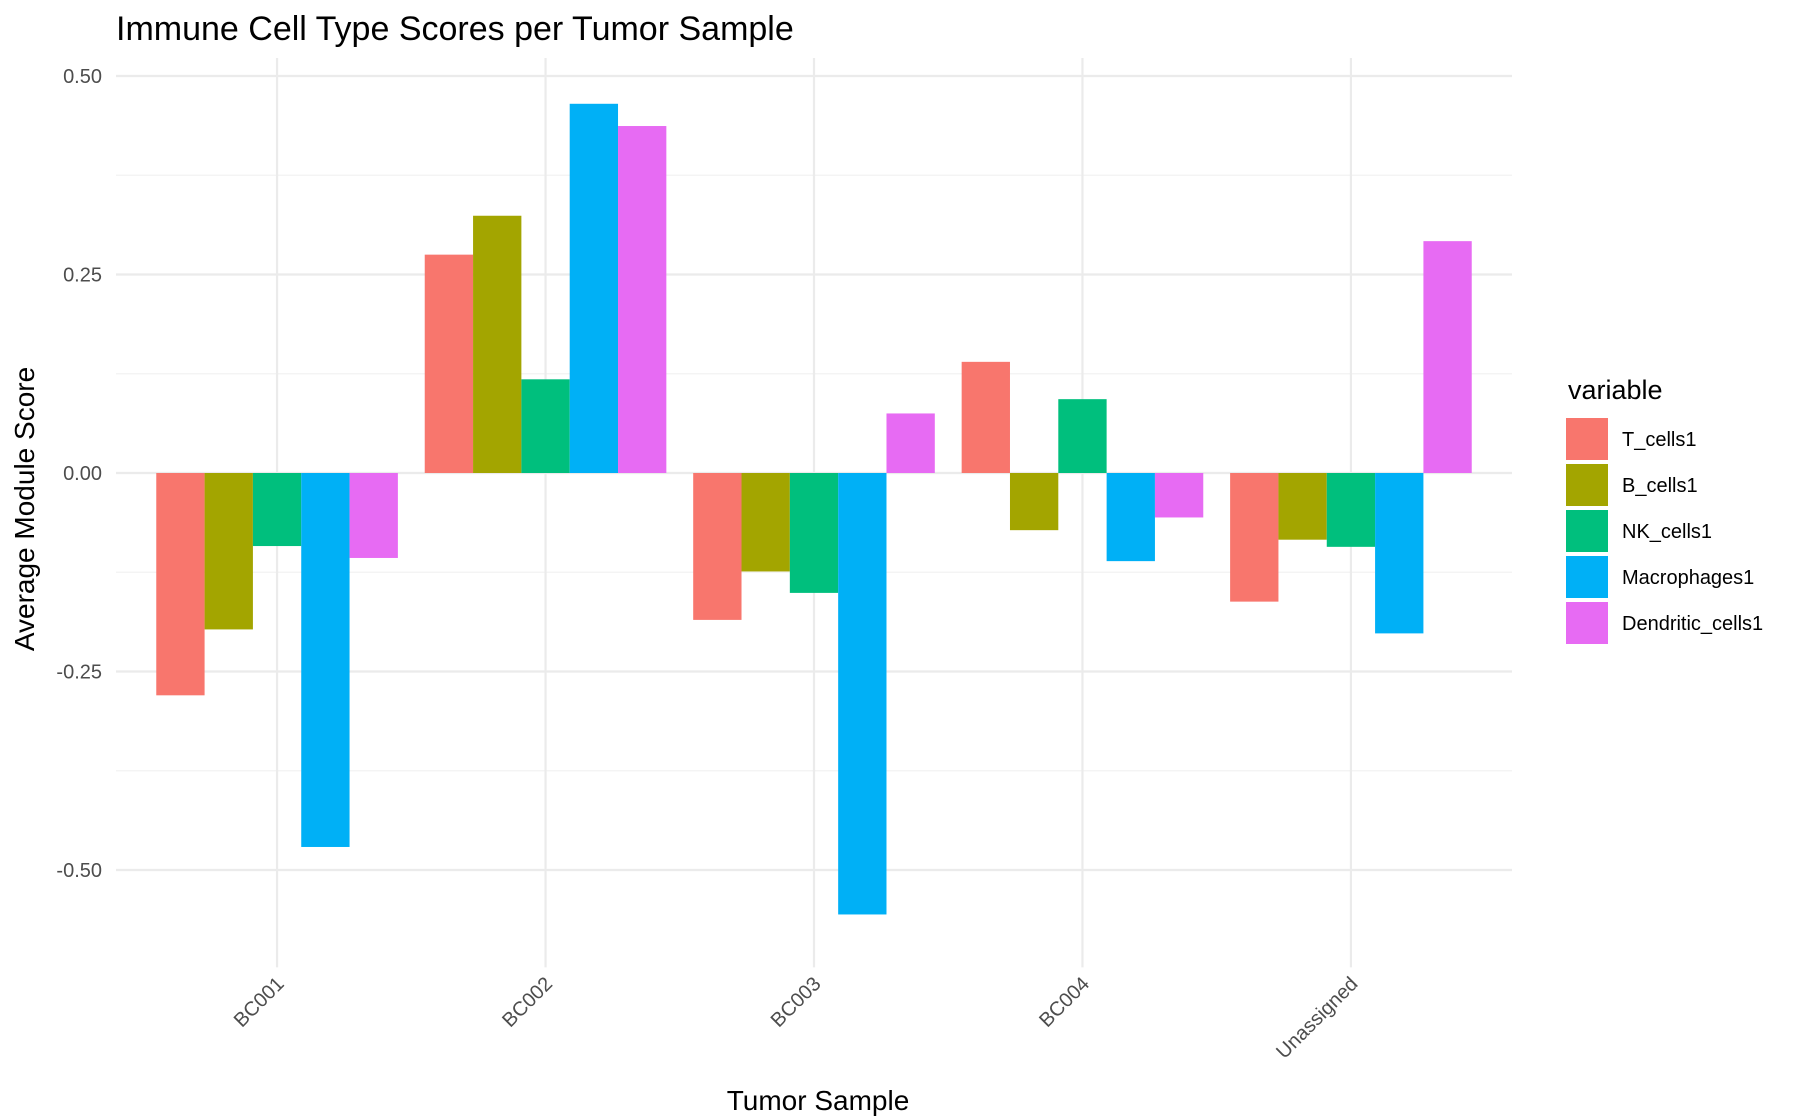 Image resolution: width=1810 pixels, height=1120 pixels. What do you see at coordinates (228, 551) in the screenshot?
I see `bar-B_cells1-BC001` at bounding box center [228, 551].